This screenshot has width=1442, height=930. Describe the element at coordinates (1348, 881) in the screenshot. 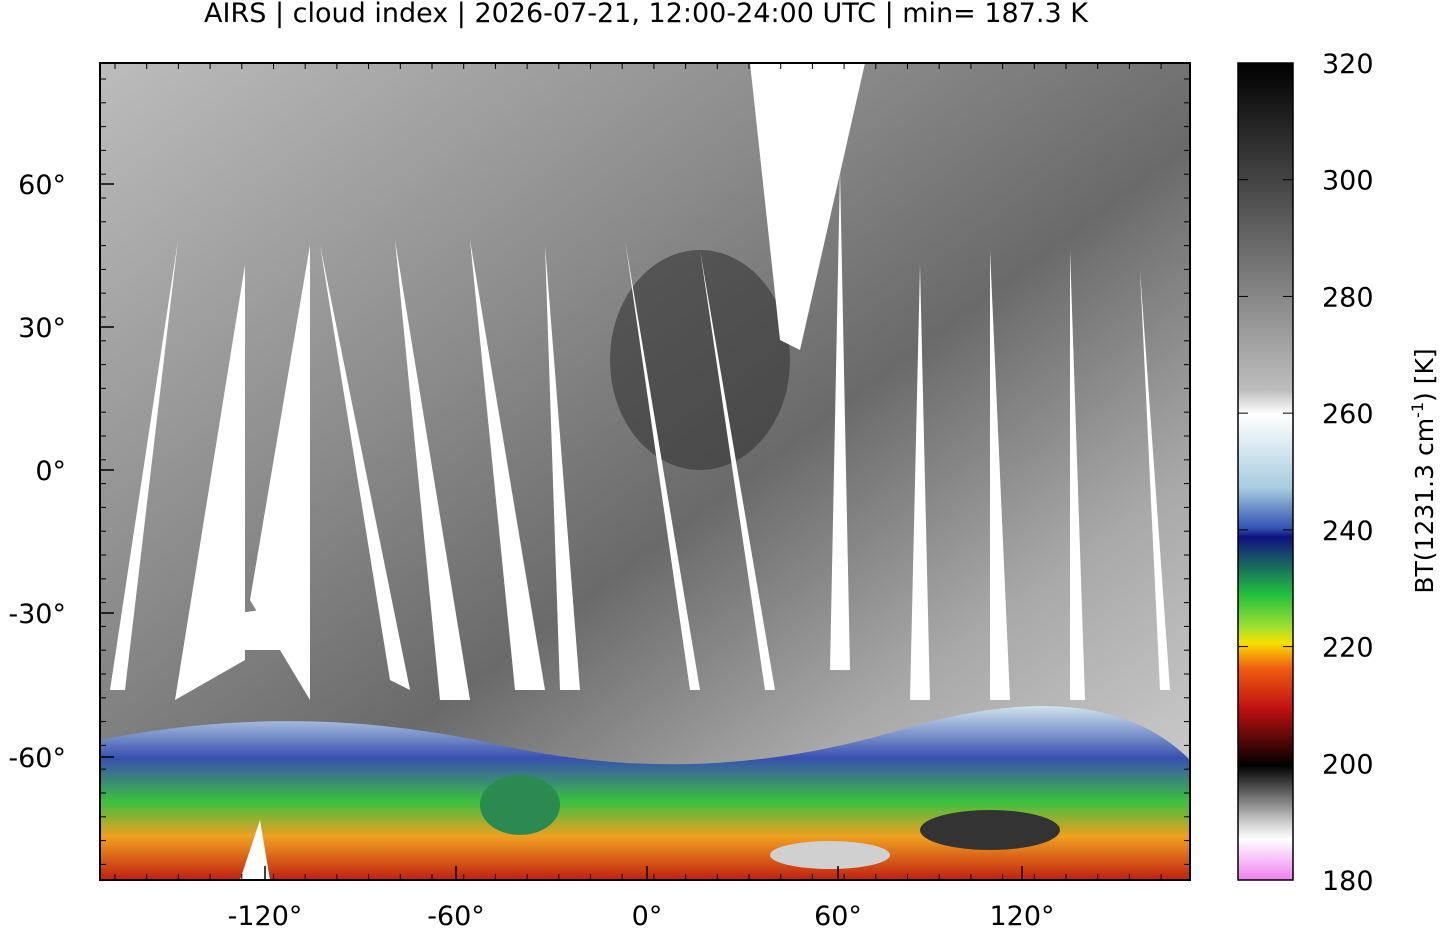

I see `colorbar-tick-label: 180` at that location.